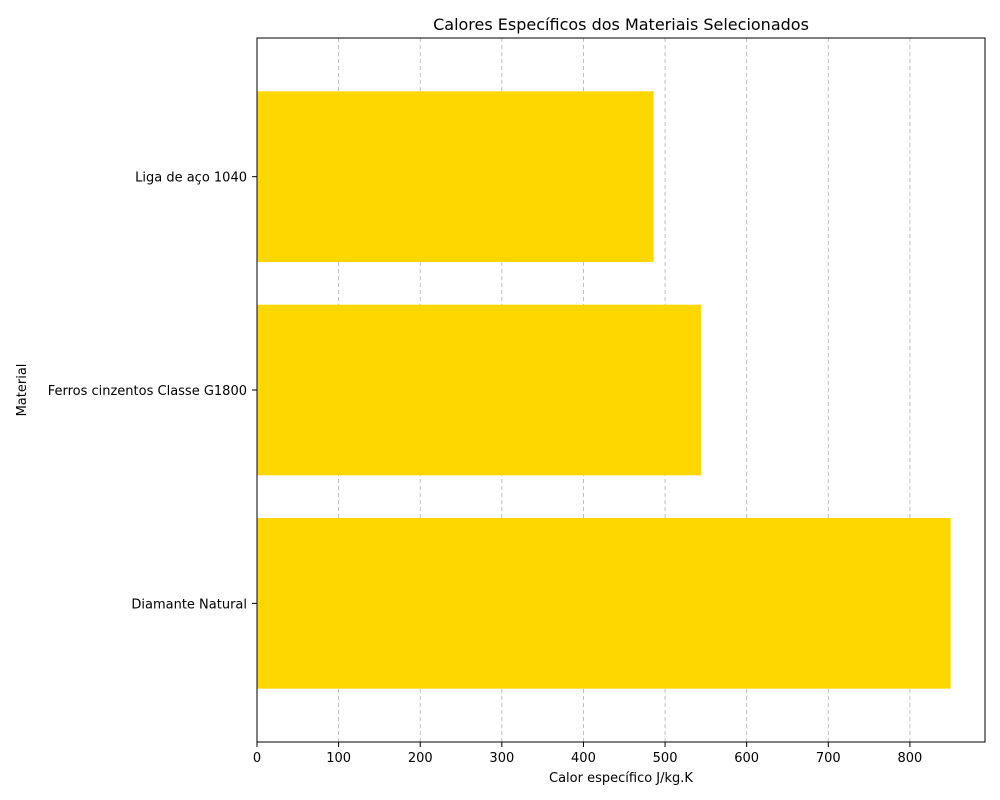 The width and height of the screenshot is (1000, 800). What do you see at coordinates (621, 778) in the screenshot?
I see `x-axis-label: Calor específico J/kg.K` at bounding box center [621, 778].